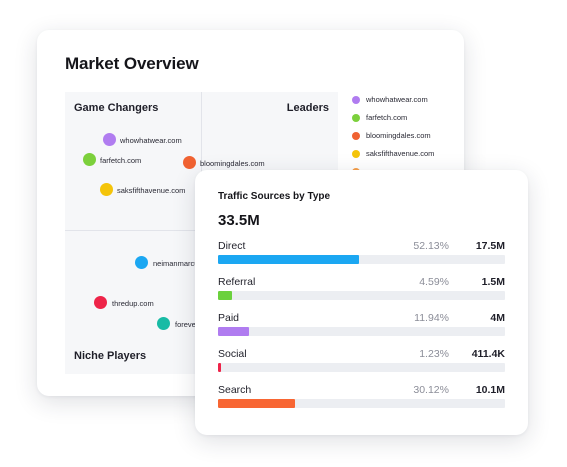 The width and height of the screenshot is (567, 467). Describe the element at coordinates (493, 282) in the screenshot. I see `row-value: 1.5M` at that location.